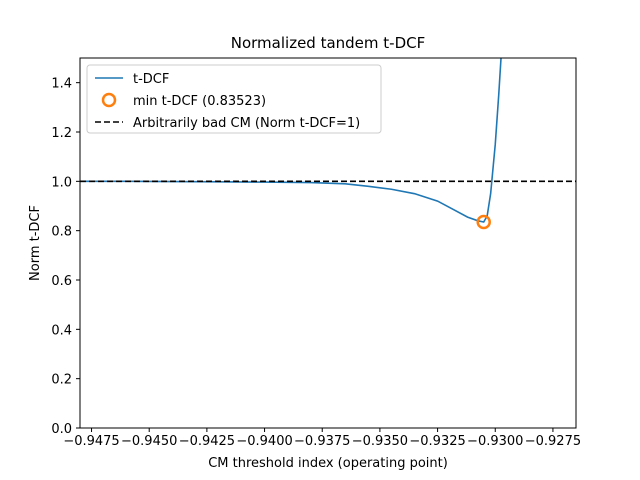  I want to click on x-tick-label: −0.9475, so click(91, 441).